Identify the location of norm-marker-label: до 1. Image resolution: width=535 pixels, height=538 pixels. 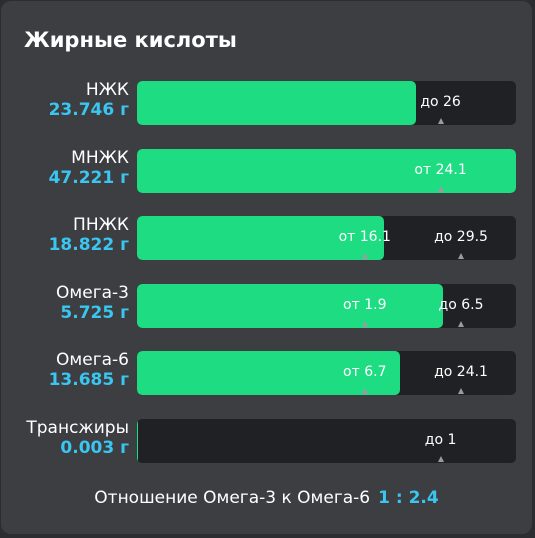
(440, 440).